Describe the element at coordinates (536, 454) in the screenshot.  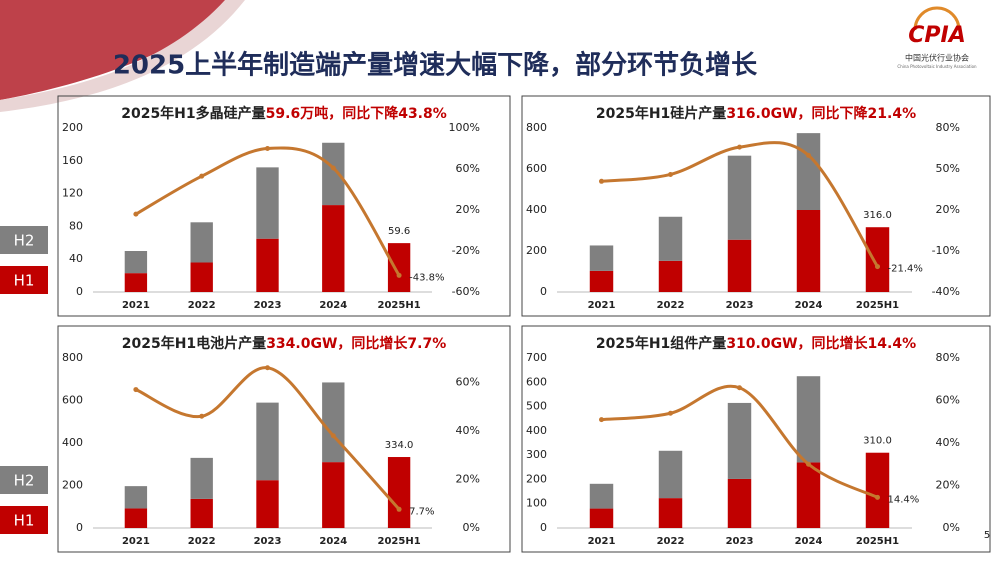
I see `y-tick-label: 300` at that location.